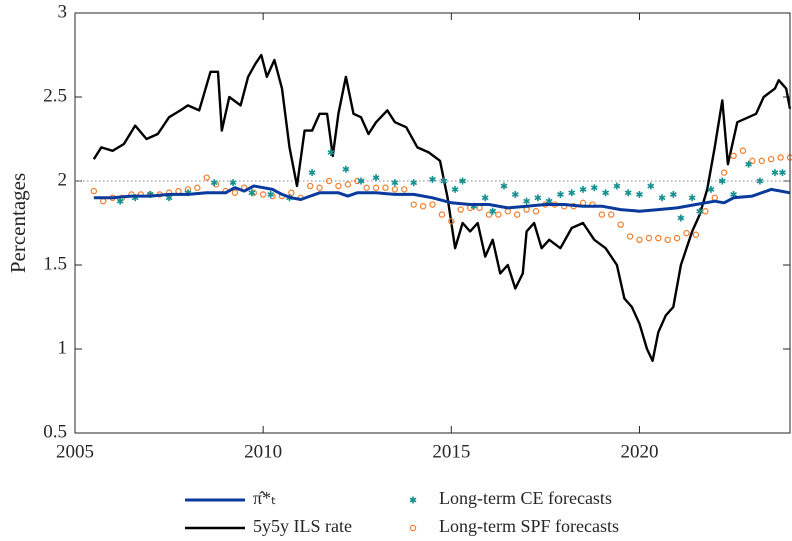 The image size is (792, 541). Describe the element at coordinates (442, 198) in the screenshot. I see `series-line` at that location.